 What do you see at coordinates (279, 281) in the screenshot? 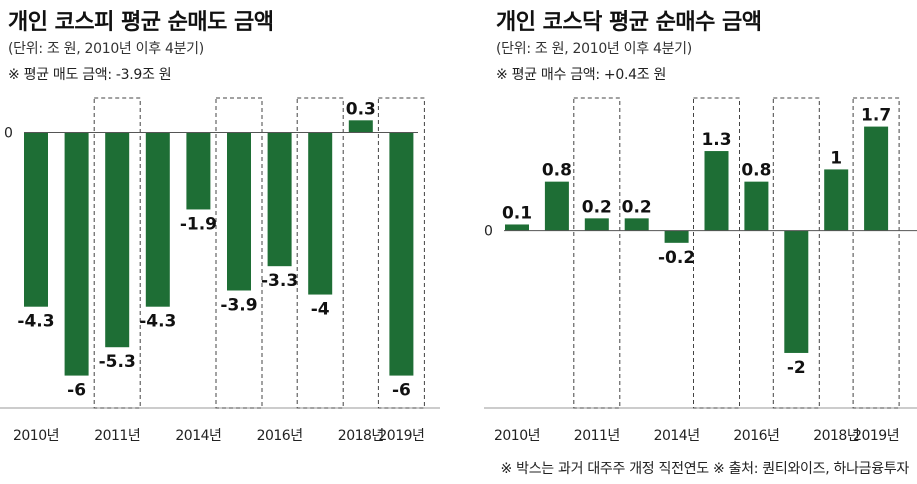
I see `left-data-label: -3.3` at bounding box center [279, 281].